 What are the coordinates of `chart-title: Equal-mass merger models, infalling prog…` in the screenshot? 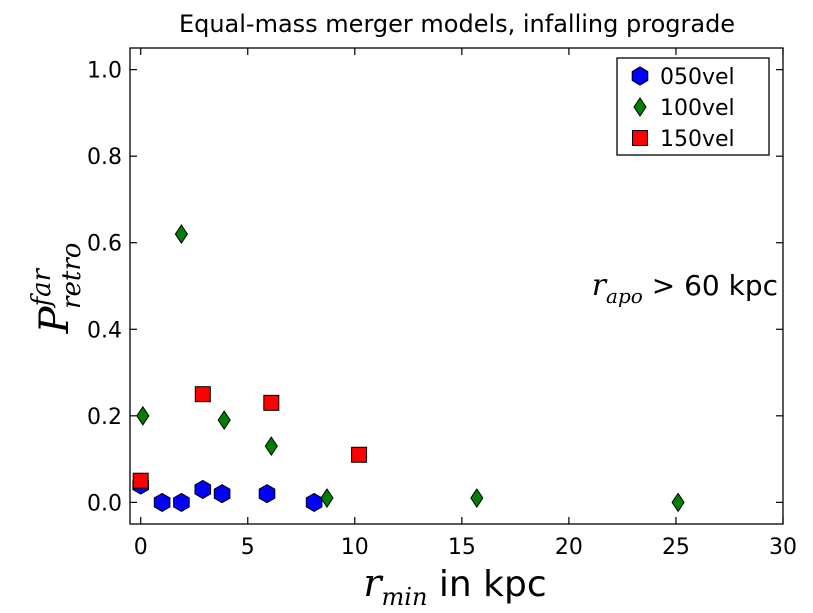 It's located at (457, 24).